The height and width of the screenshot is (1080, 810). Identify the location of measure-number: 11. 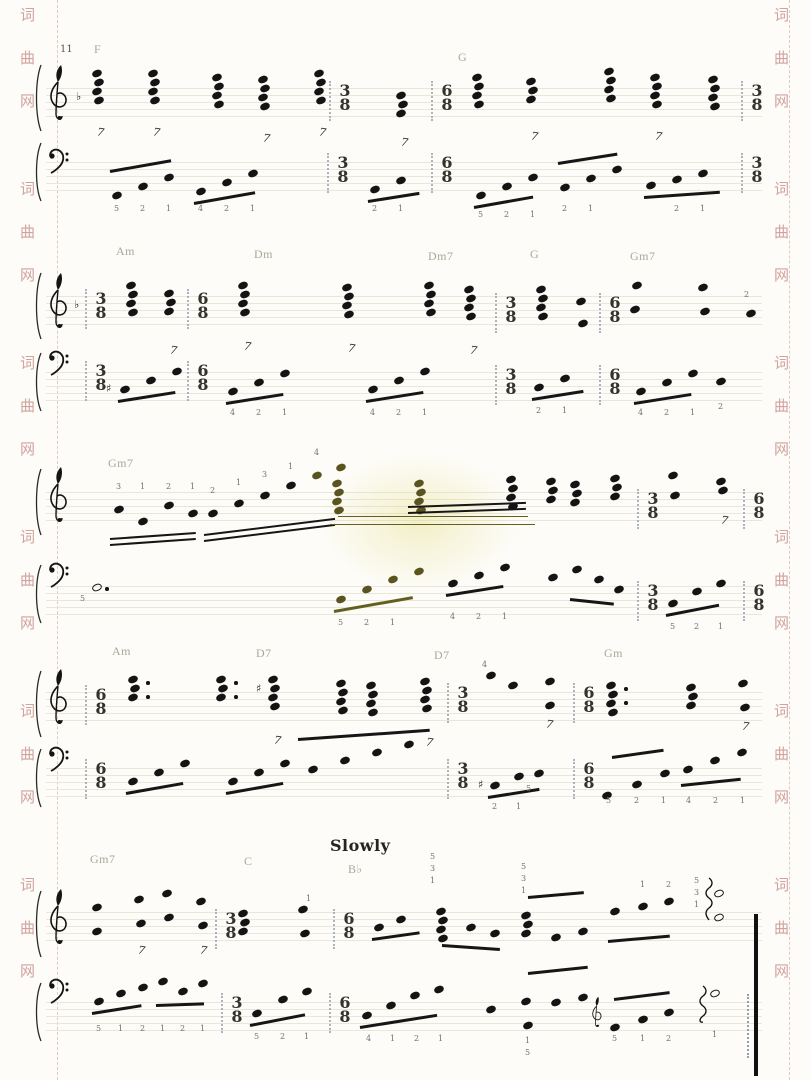
(66, 49).